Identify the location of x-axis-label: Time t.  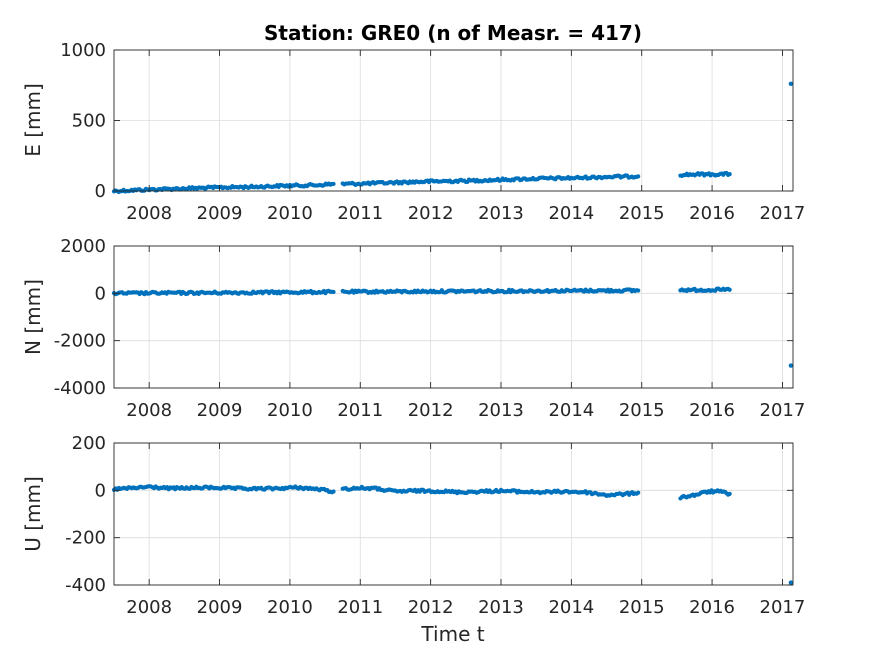
(452, 634).